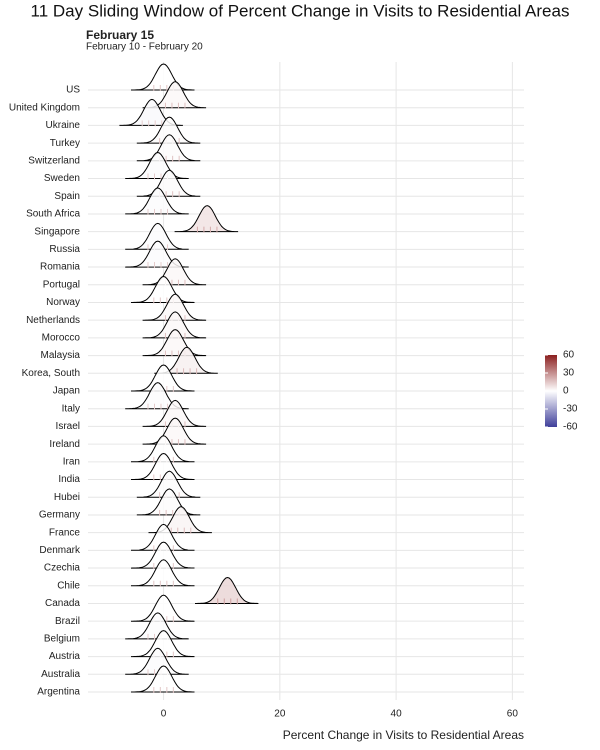  What do you see at coordinates (63, 302) in the screenshot?
I see `y-tick-label: Norway` at bounding box center [63, 302].